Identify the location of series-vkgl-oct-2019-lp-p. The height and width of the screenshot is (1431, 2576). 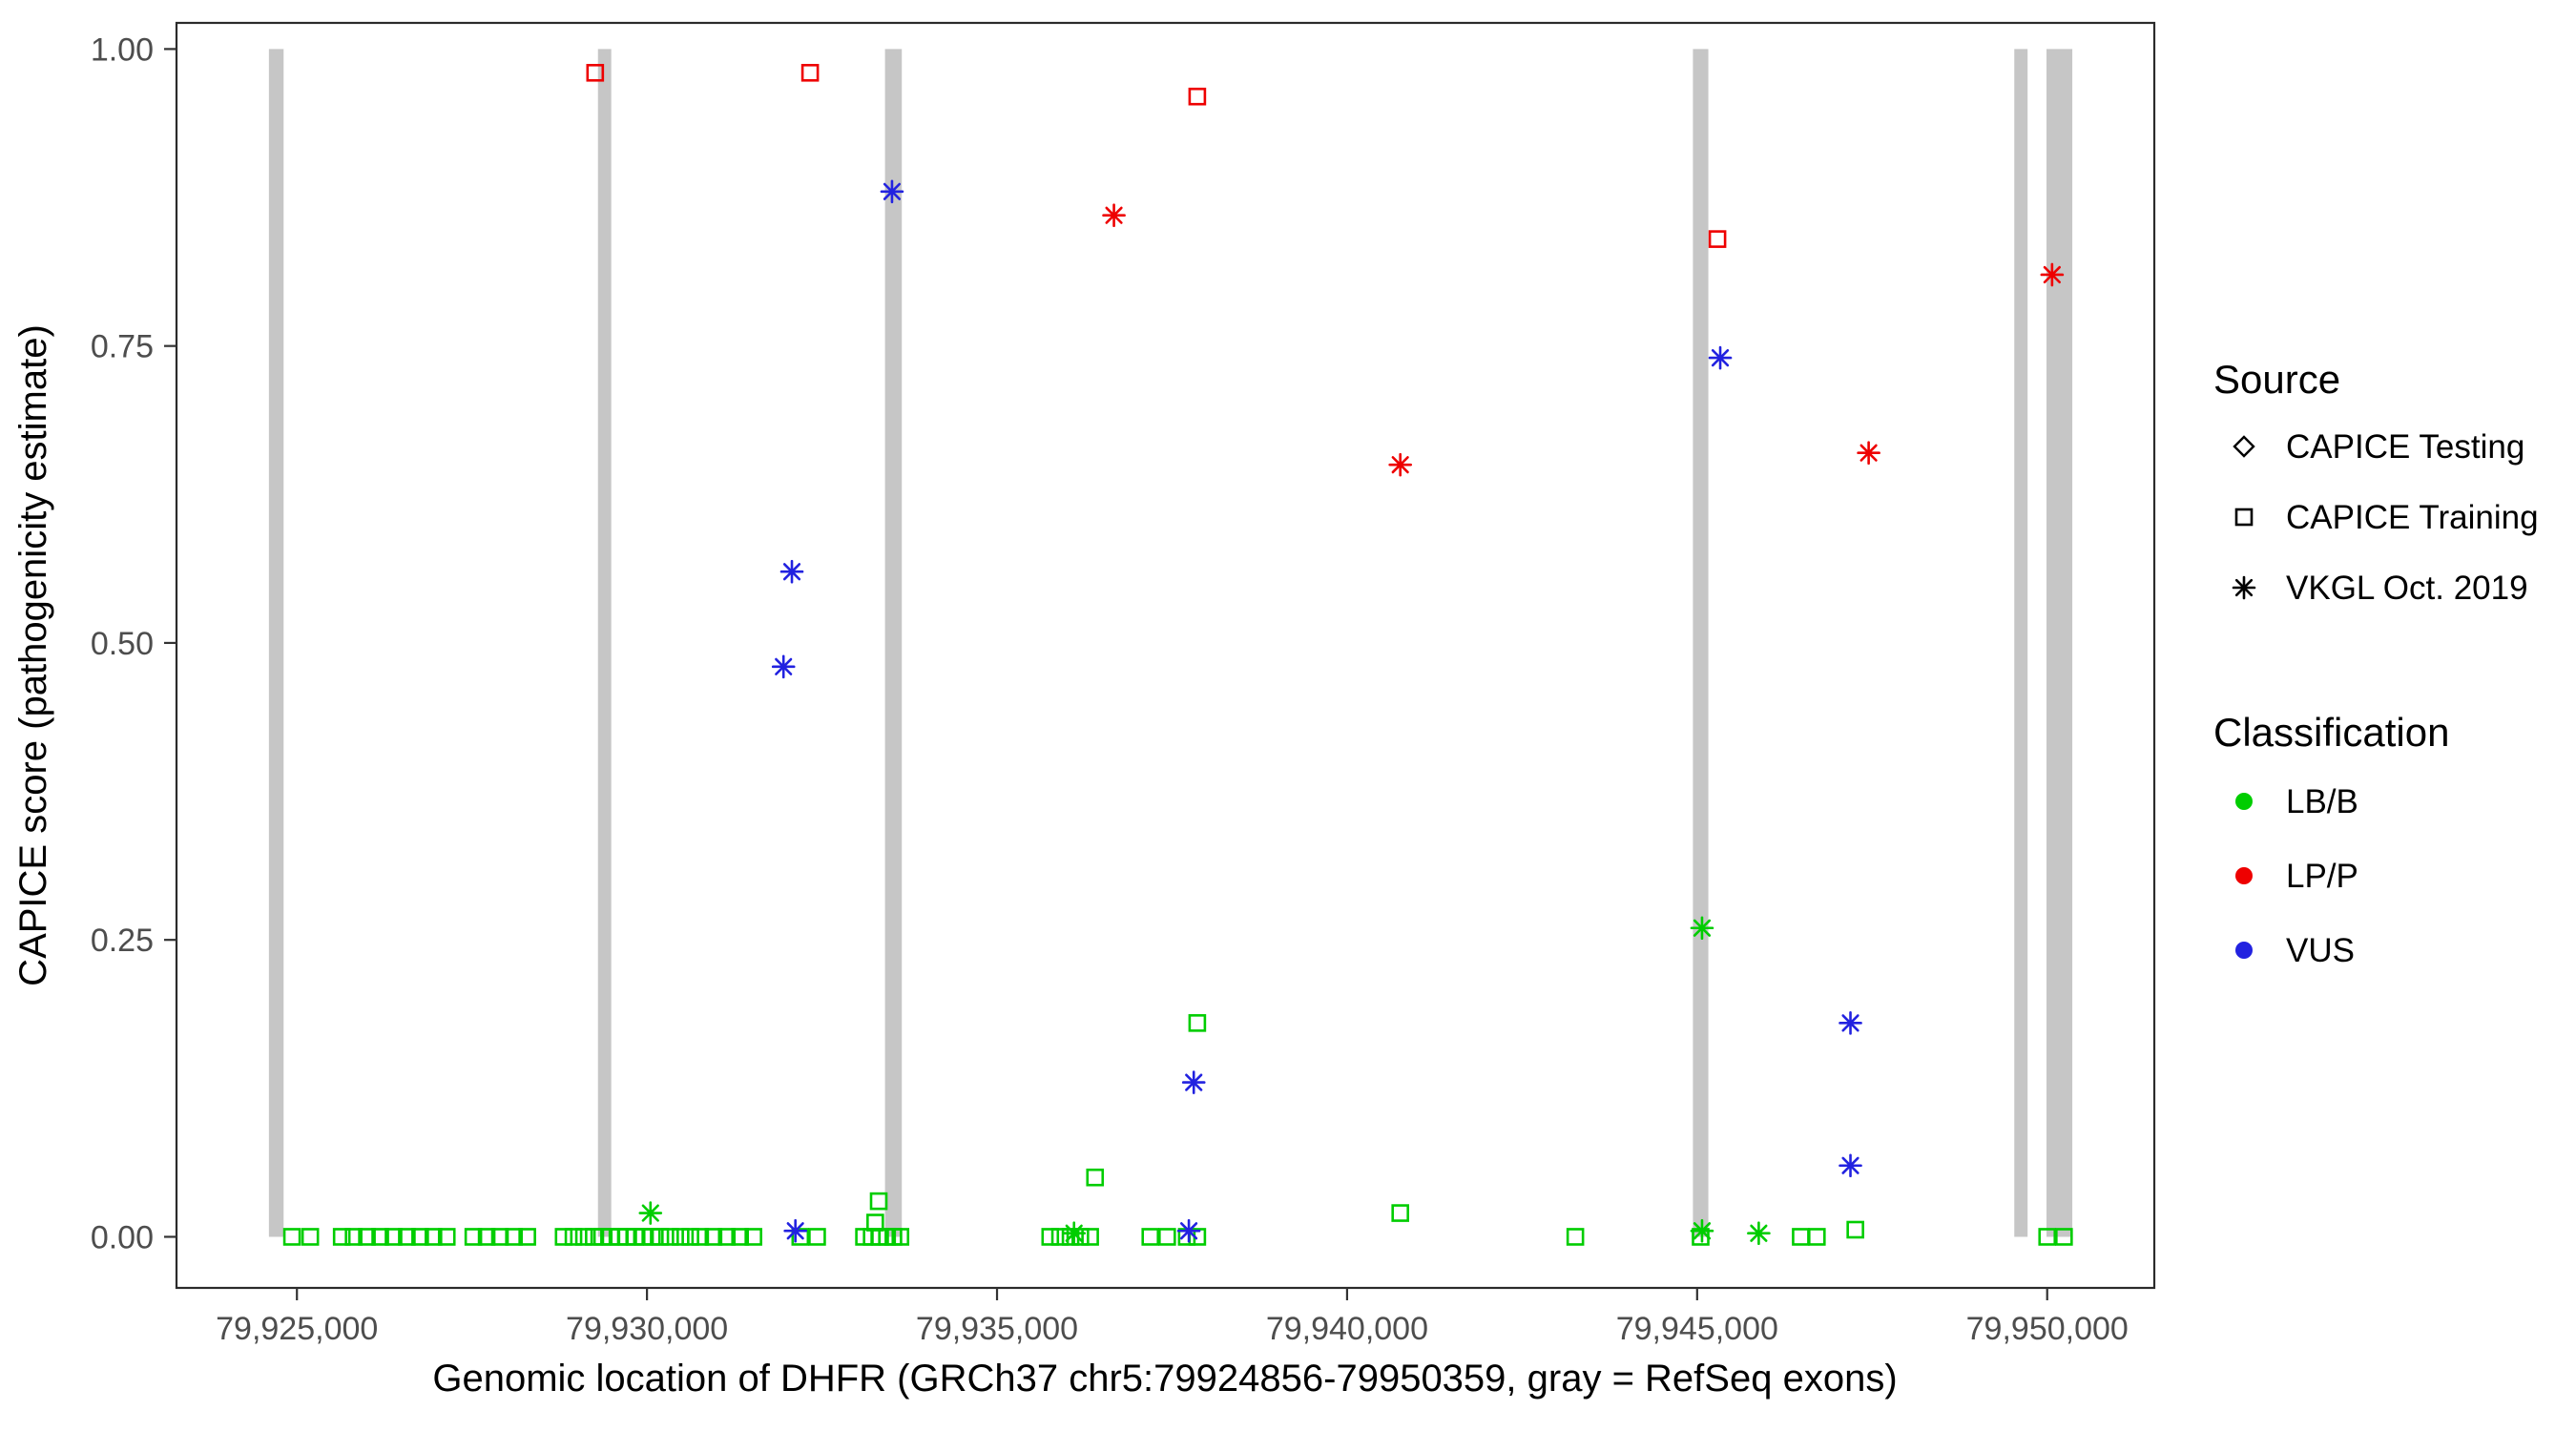
(1583, 340).